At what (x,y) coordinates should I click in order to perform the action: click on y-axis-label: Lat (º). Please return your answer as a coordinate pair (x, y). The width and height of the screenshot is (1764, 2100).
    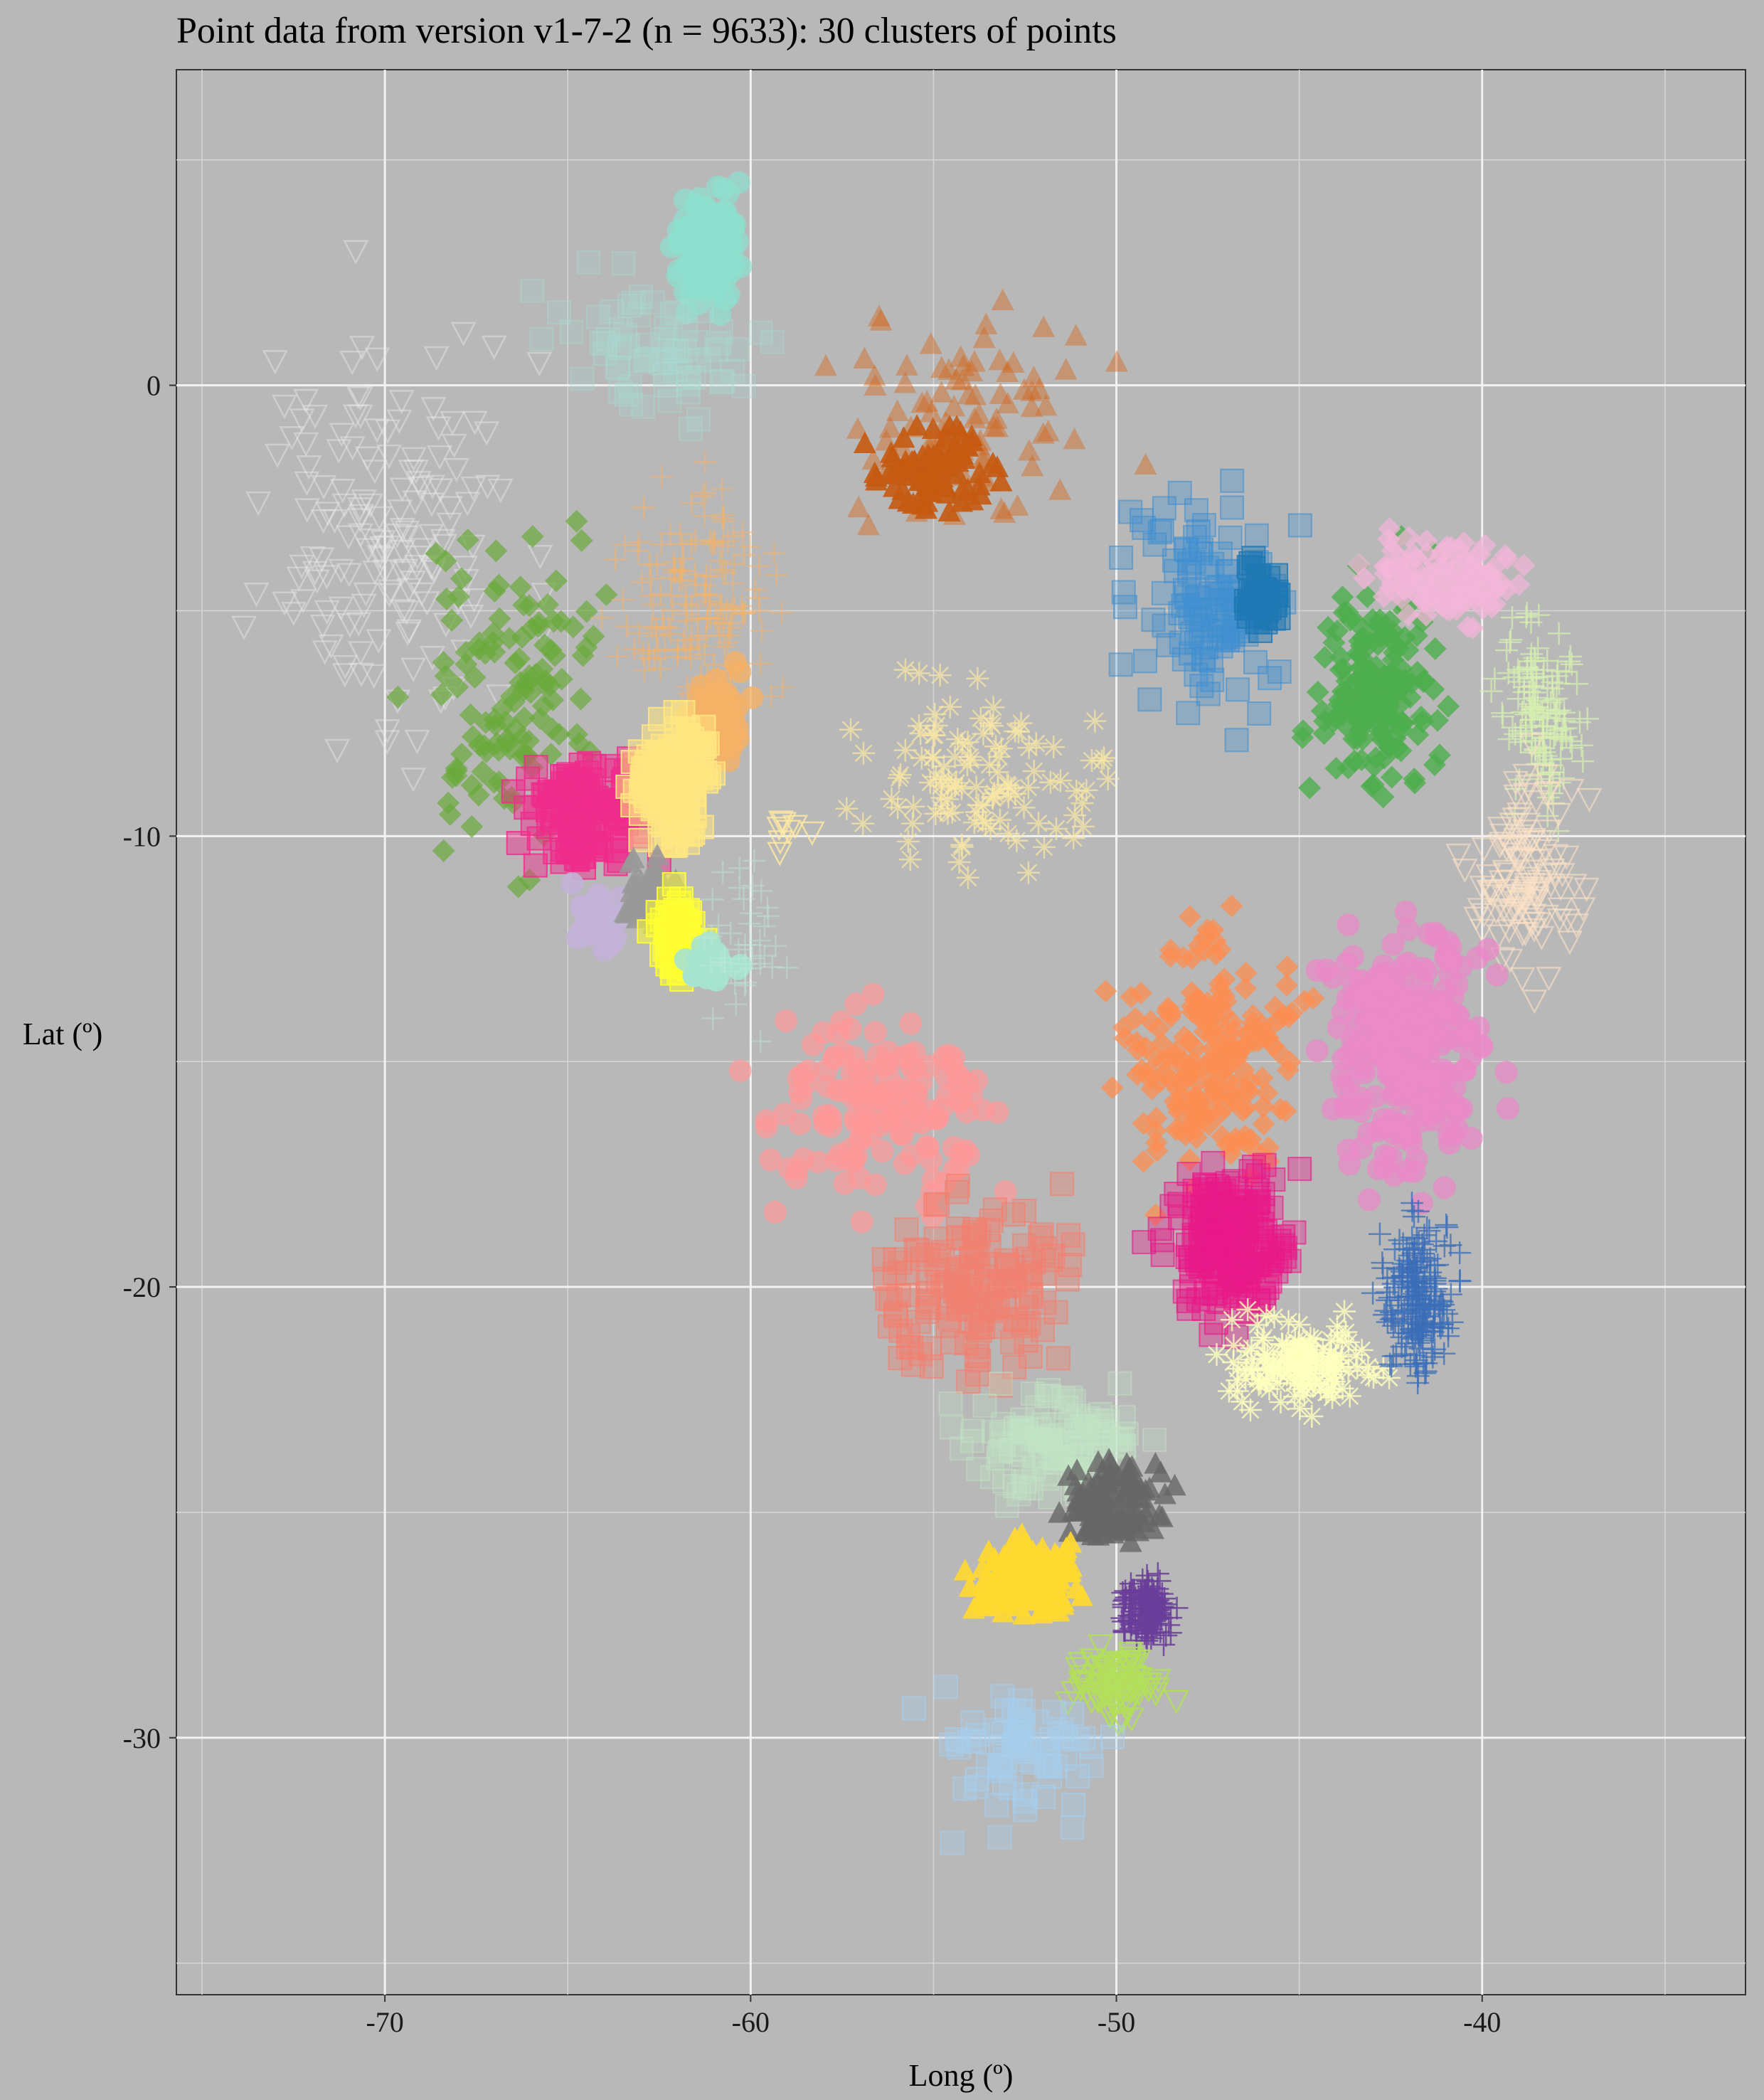
    Looking at the image, I should click on (63, 1034).